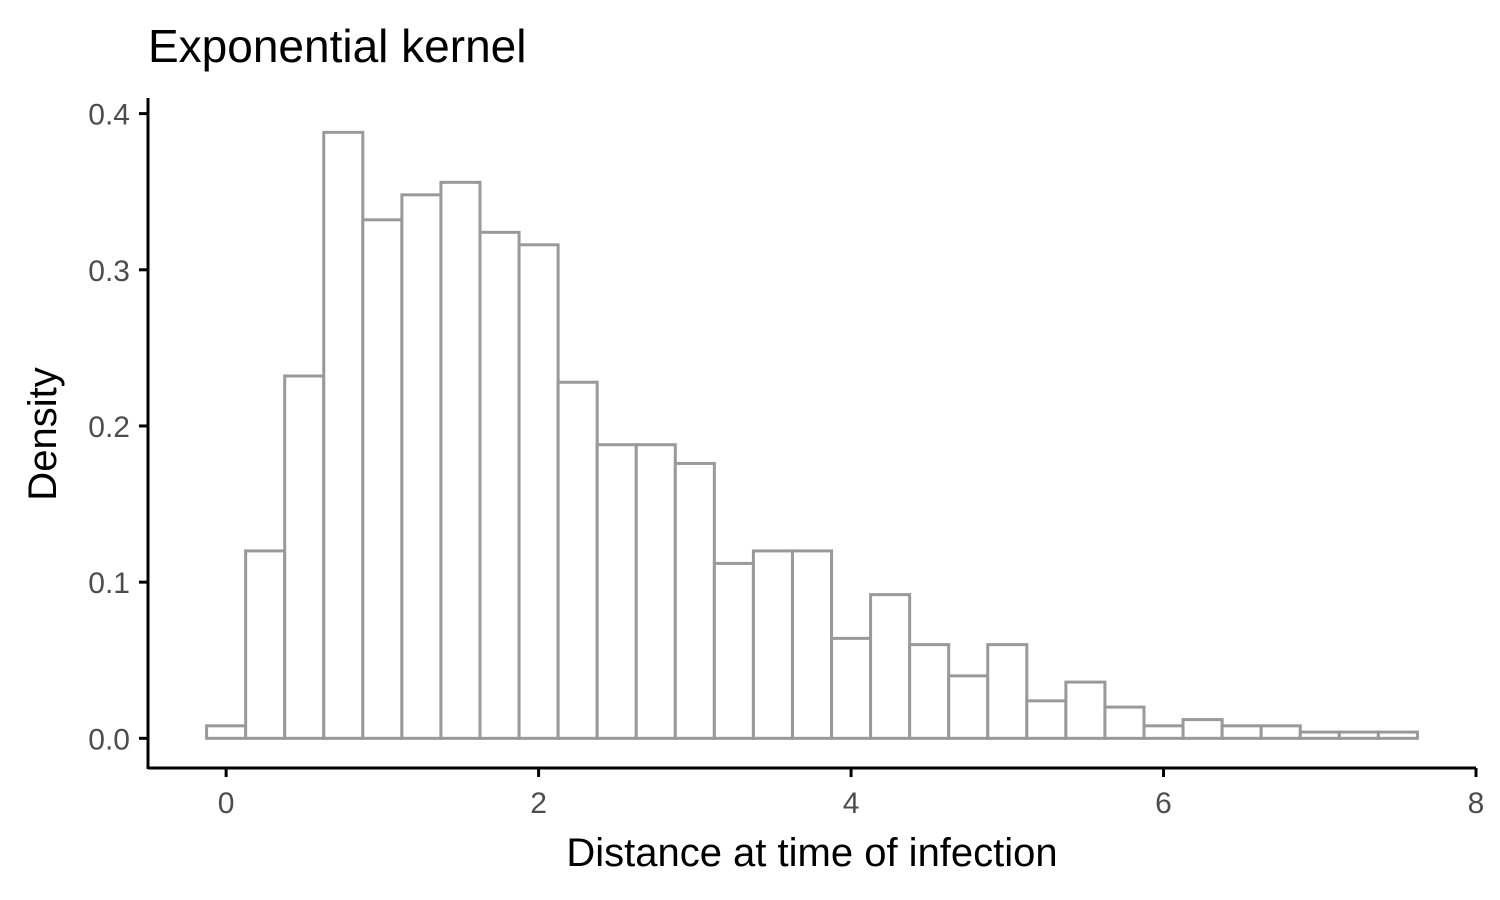 This screenshot has height=900, width=1500. I want to click on x-tick-label: 2, so click(538, 803).